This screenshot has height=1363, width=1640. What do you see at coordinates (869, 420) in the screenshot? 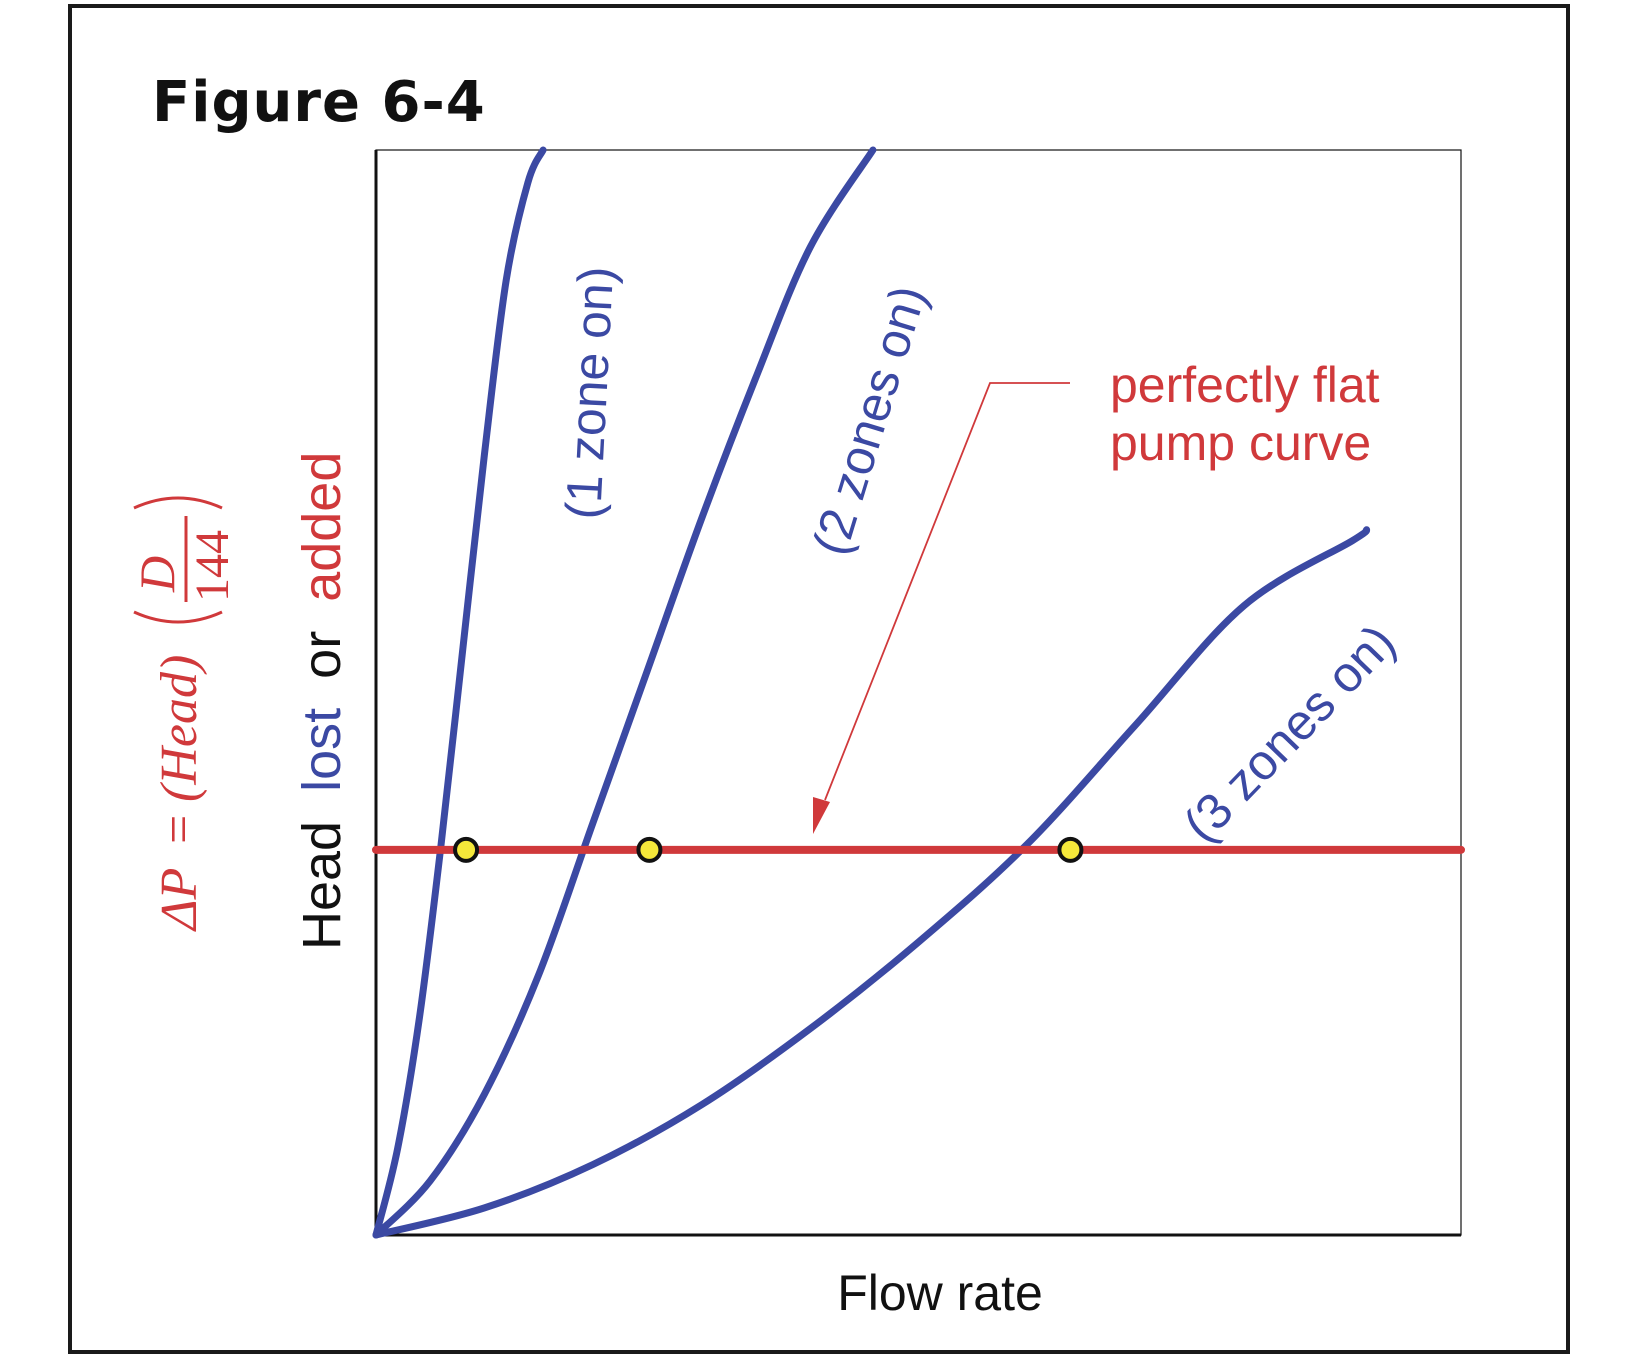
I see `series-label-2-zones: (2 zones on)` at bounding box center [869, 420].